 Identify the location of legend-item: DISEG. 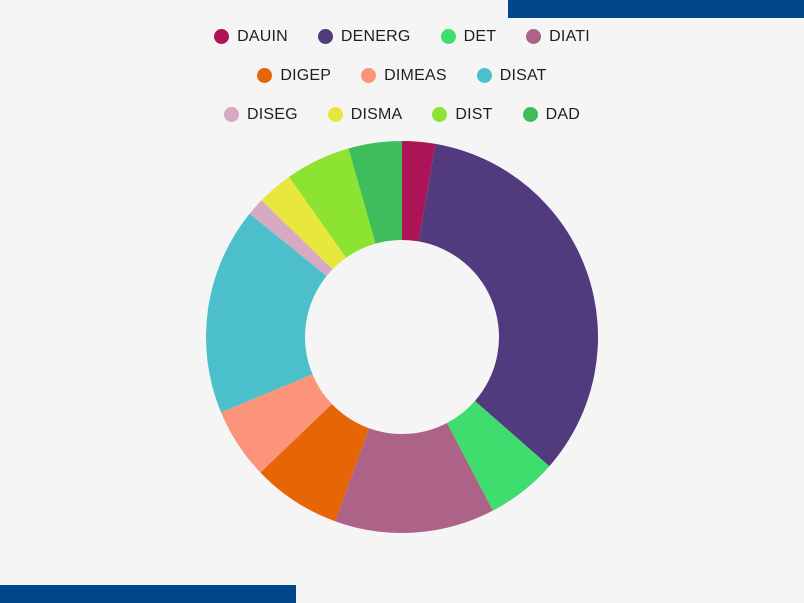
(260, 114).